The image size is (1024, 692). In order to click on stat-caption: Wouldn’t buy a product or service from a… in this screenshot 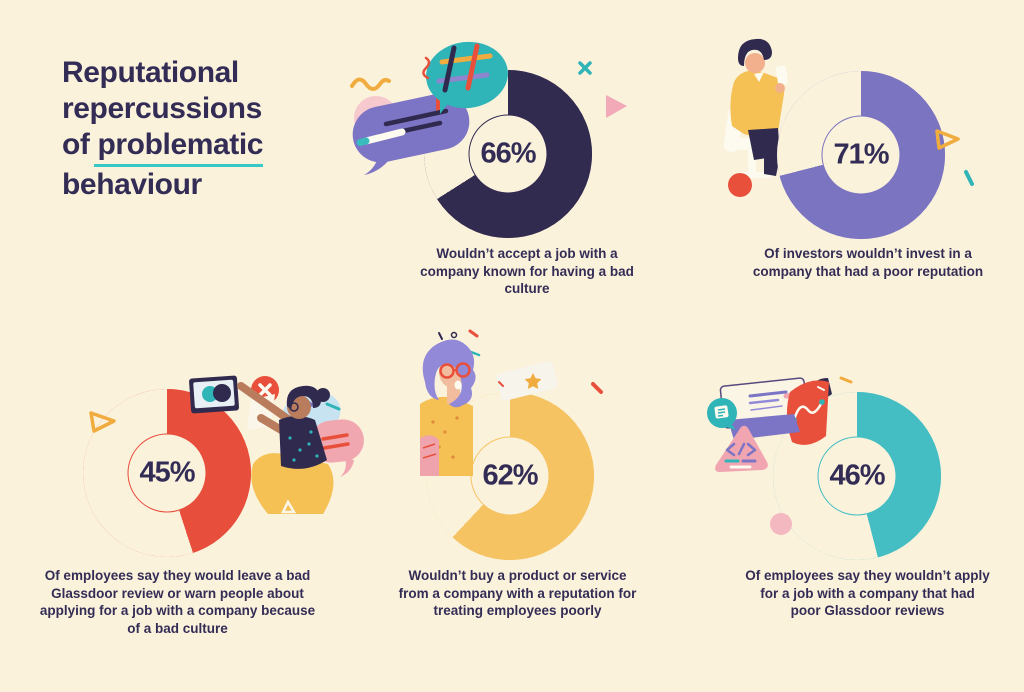, I will do `click(517, 593)`.